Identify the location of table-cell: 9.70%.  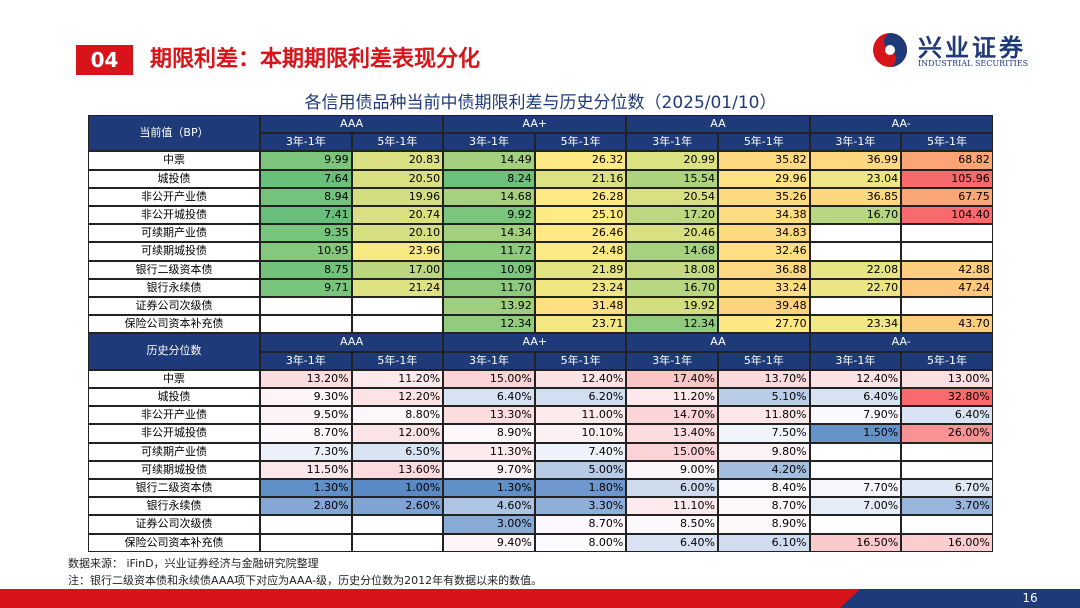
(489, 469).